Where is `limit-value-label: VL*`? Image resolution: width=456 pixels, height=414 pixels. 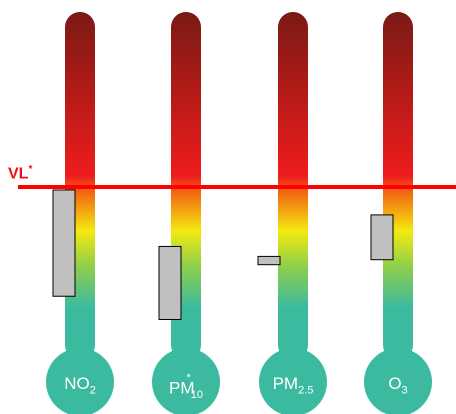
limit-value-label: VL* is located at coordinates (20, 173).